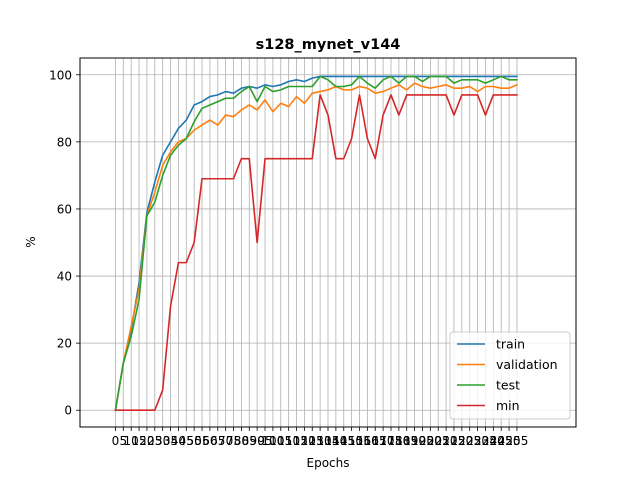  Describe the element at coordinates (508, 405) in the screenshot. I see `legend-label-min: min` at that location.